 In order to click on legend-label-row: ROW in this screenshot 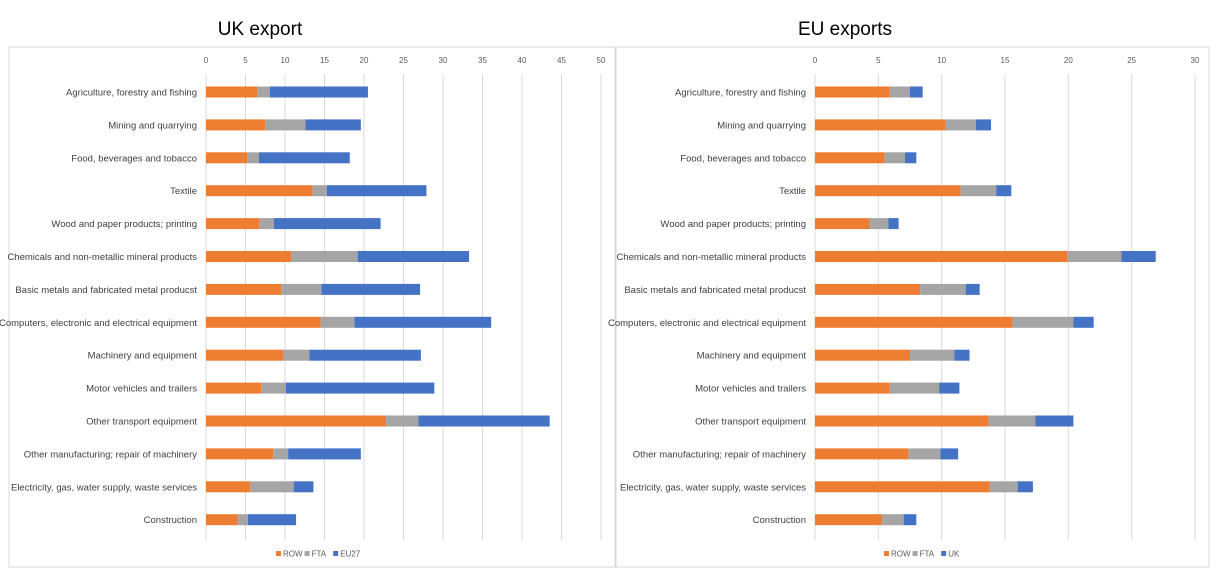, I will do `click(901, 554)`.